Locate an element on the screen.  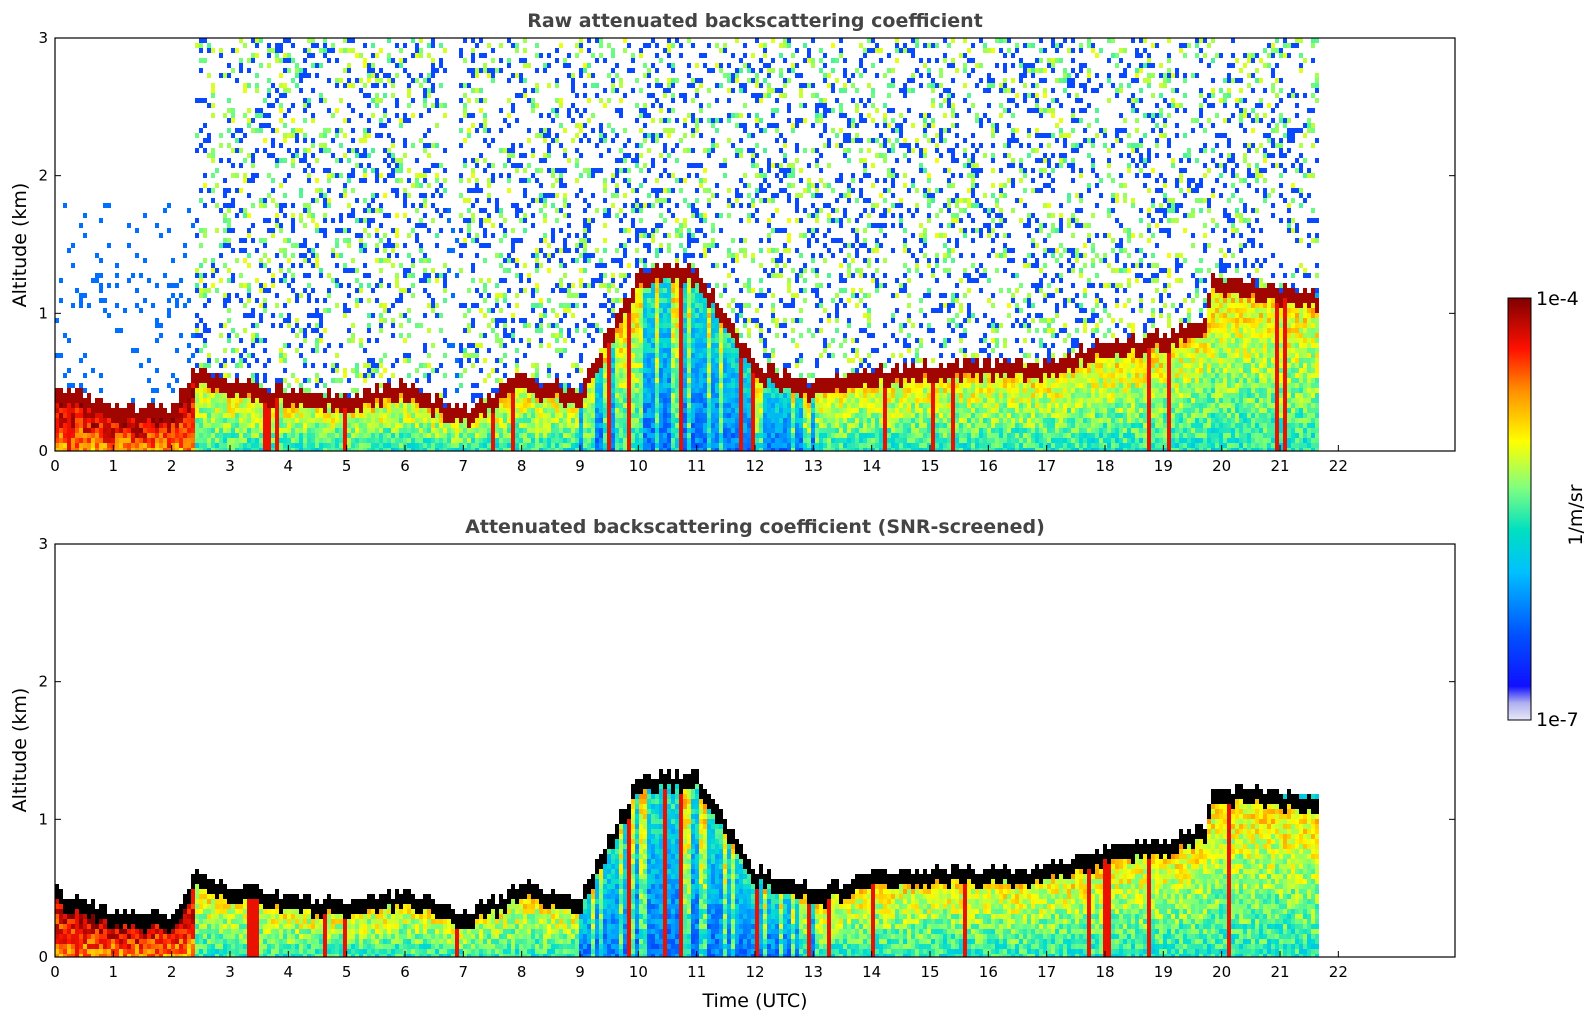
heatmap-image is located at coordinates (687, 863).